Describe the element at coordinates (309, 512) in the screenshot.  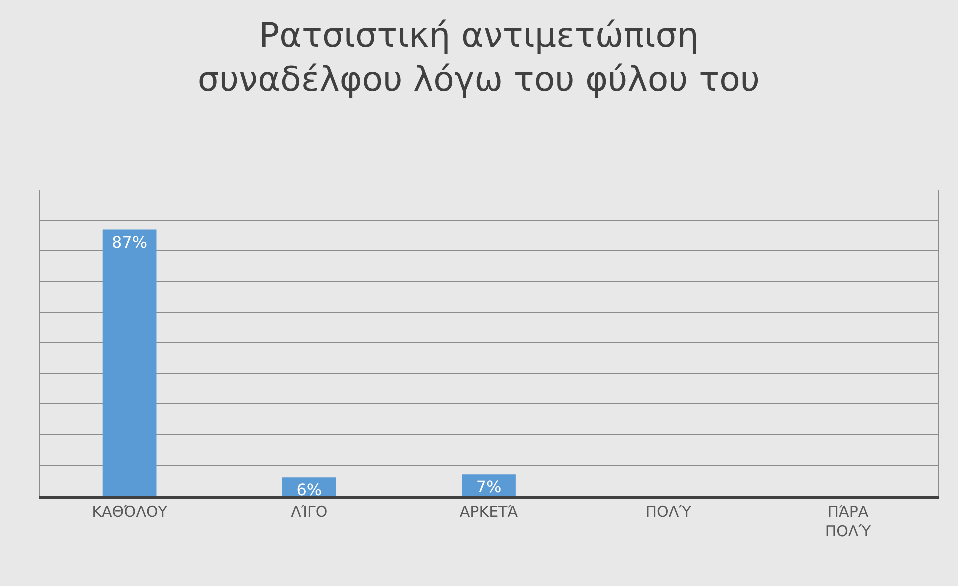
I see `x-tick-label: ΛΊΓΟ` at that location.